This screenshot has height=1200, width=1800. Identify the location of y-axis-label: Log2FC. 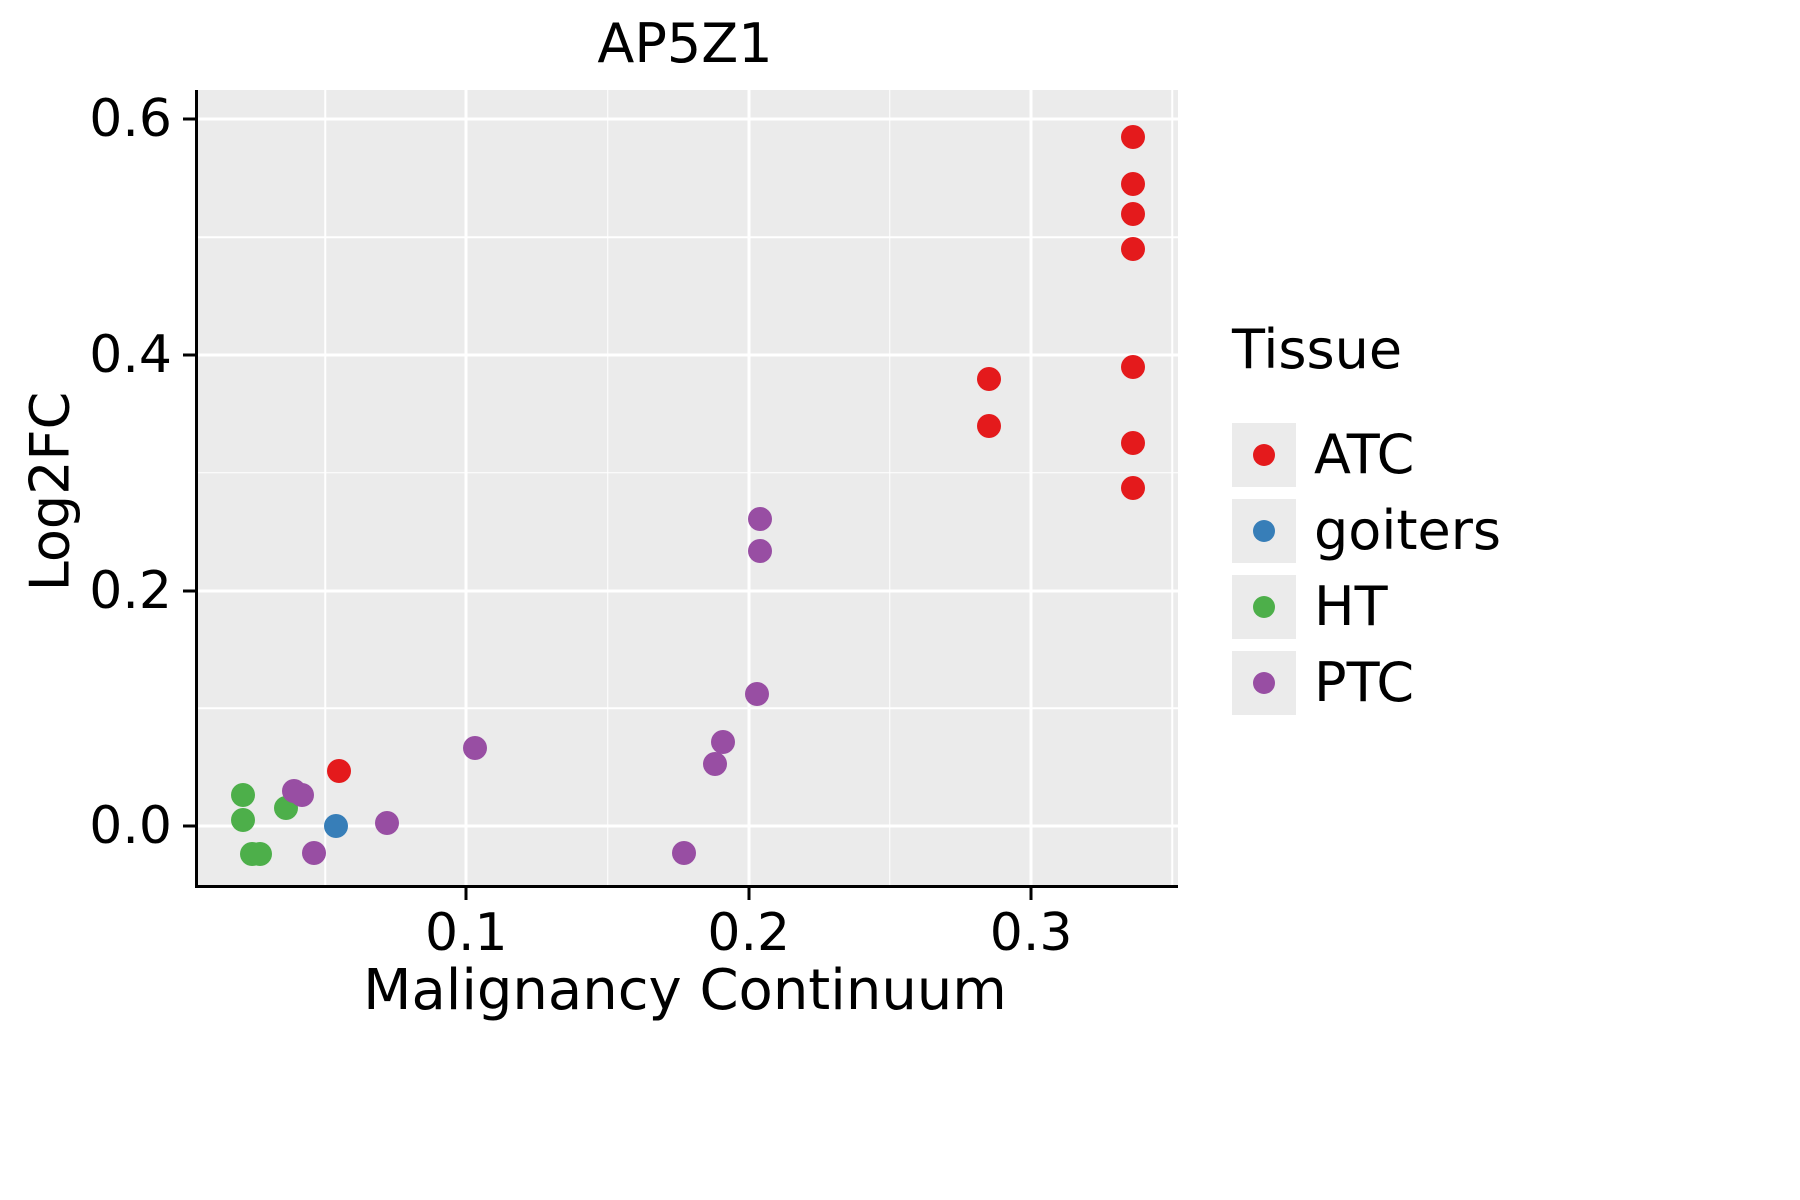
(50, 491).